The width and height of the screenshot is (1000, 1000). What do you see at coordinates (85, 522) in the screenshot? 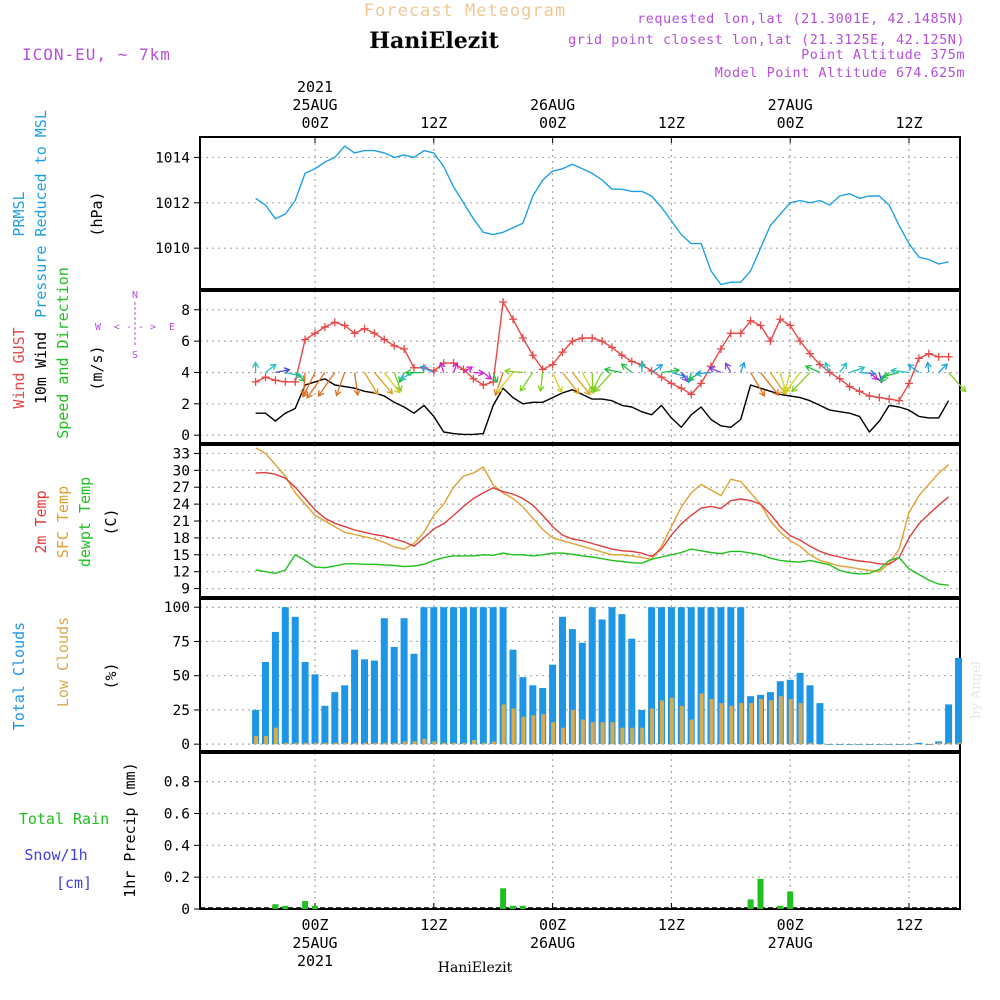
I see `dewpt-temp-label: dewpt Temp` at bounding box center [85, 522].